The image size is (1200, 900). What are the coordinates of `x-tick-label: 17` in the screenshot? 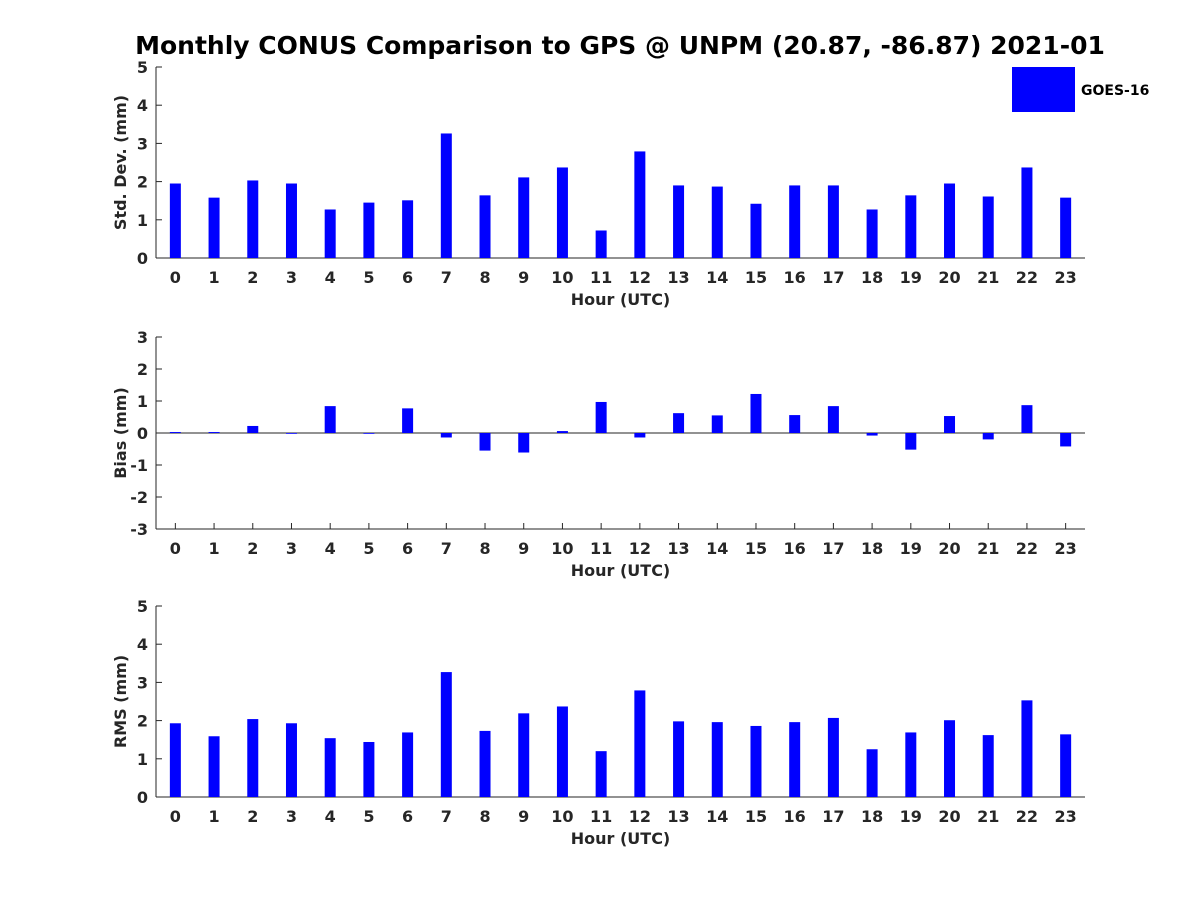 It's located at (833, 816).